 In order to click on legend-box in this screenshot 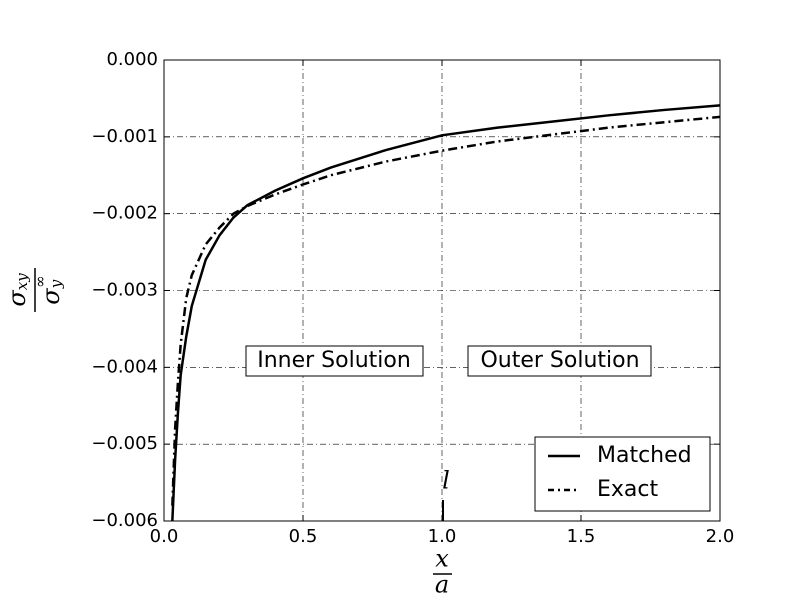, I will do `click(622, 474)`.